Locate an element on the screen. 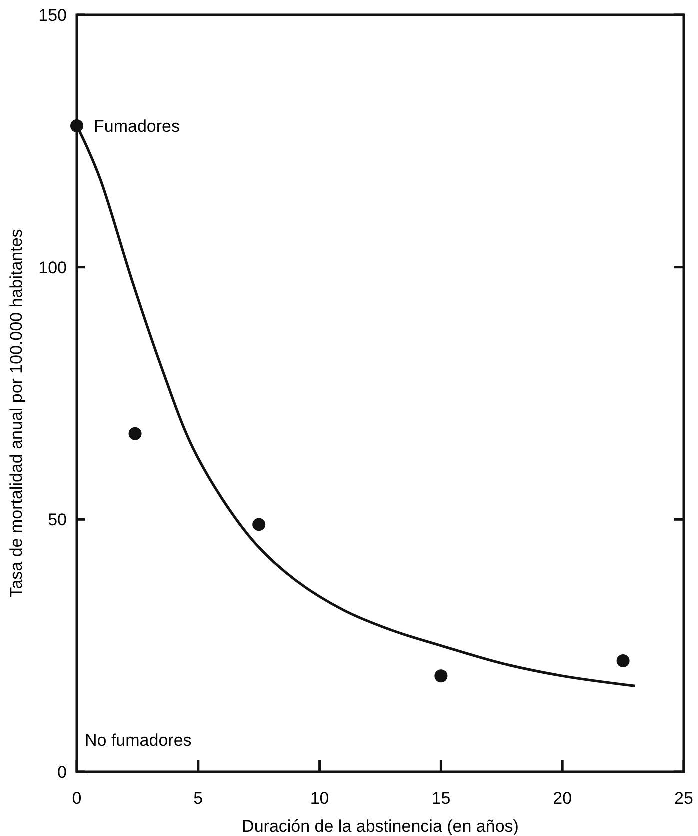  y-axis-title: Tasa de mortalidad anual por 100.000 habitantes is located at coordinates (16, 413).